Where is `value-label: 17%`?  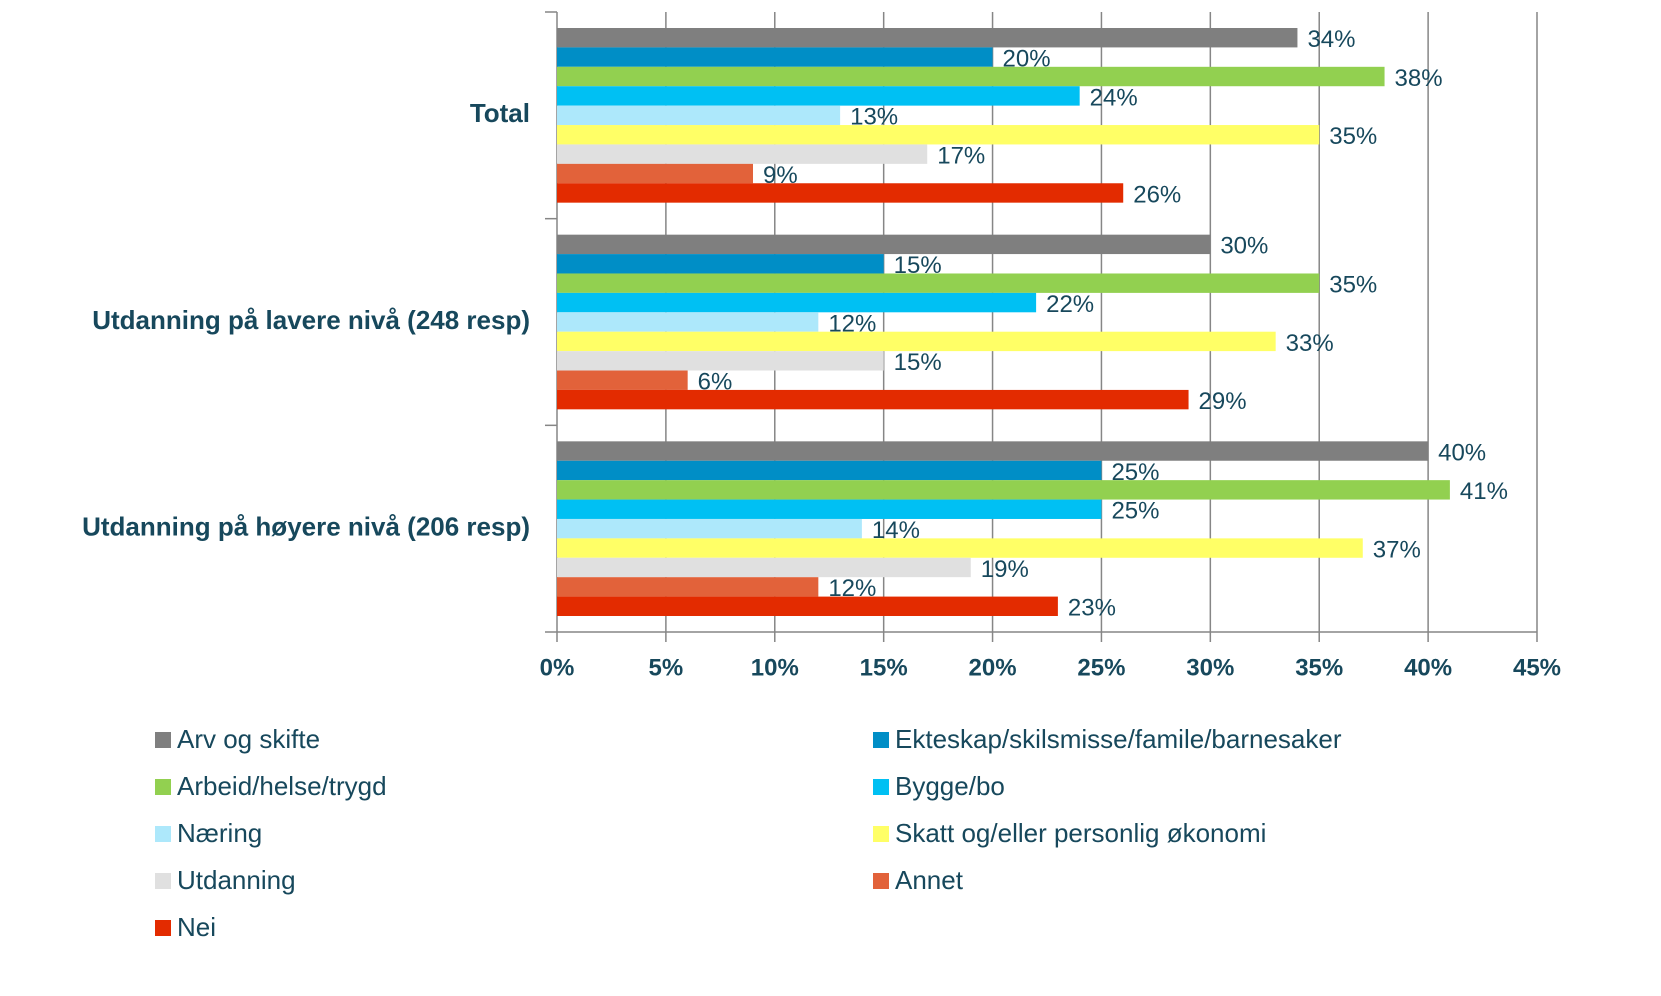
value-label: 17% is located at coordinates (961, 155).